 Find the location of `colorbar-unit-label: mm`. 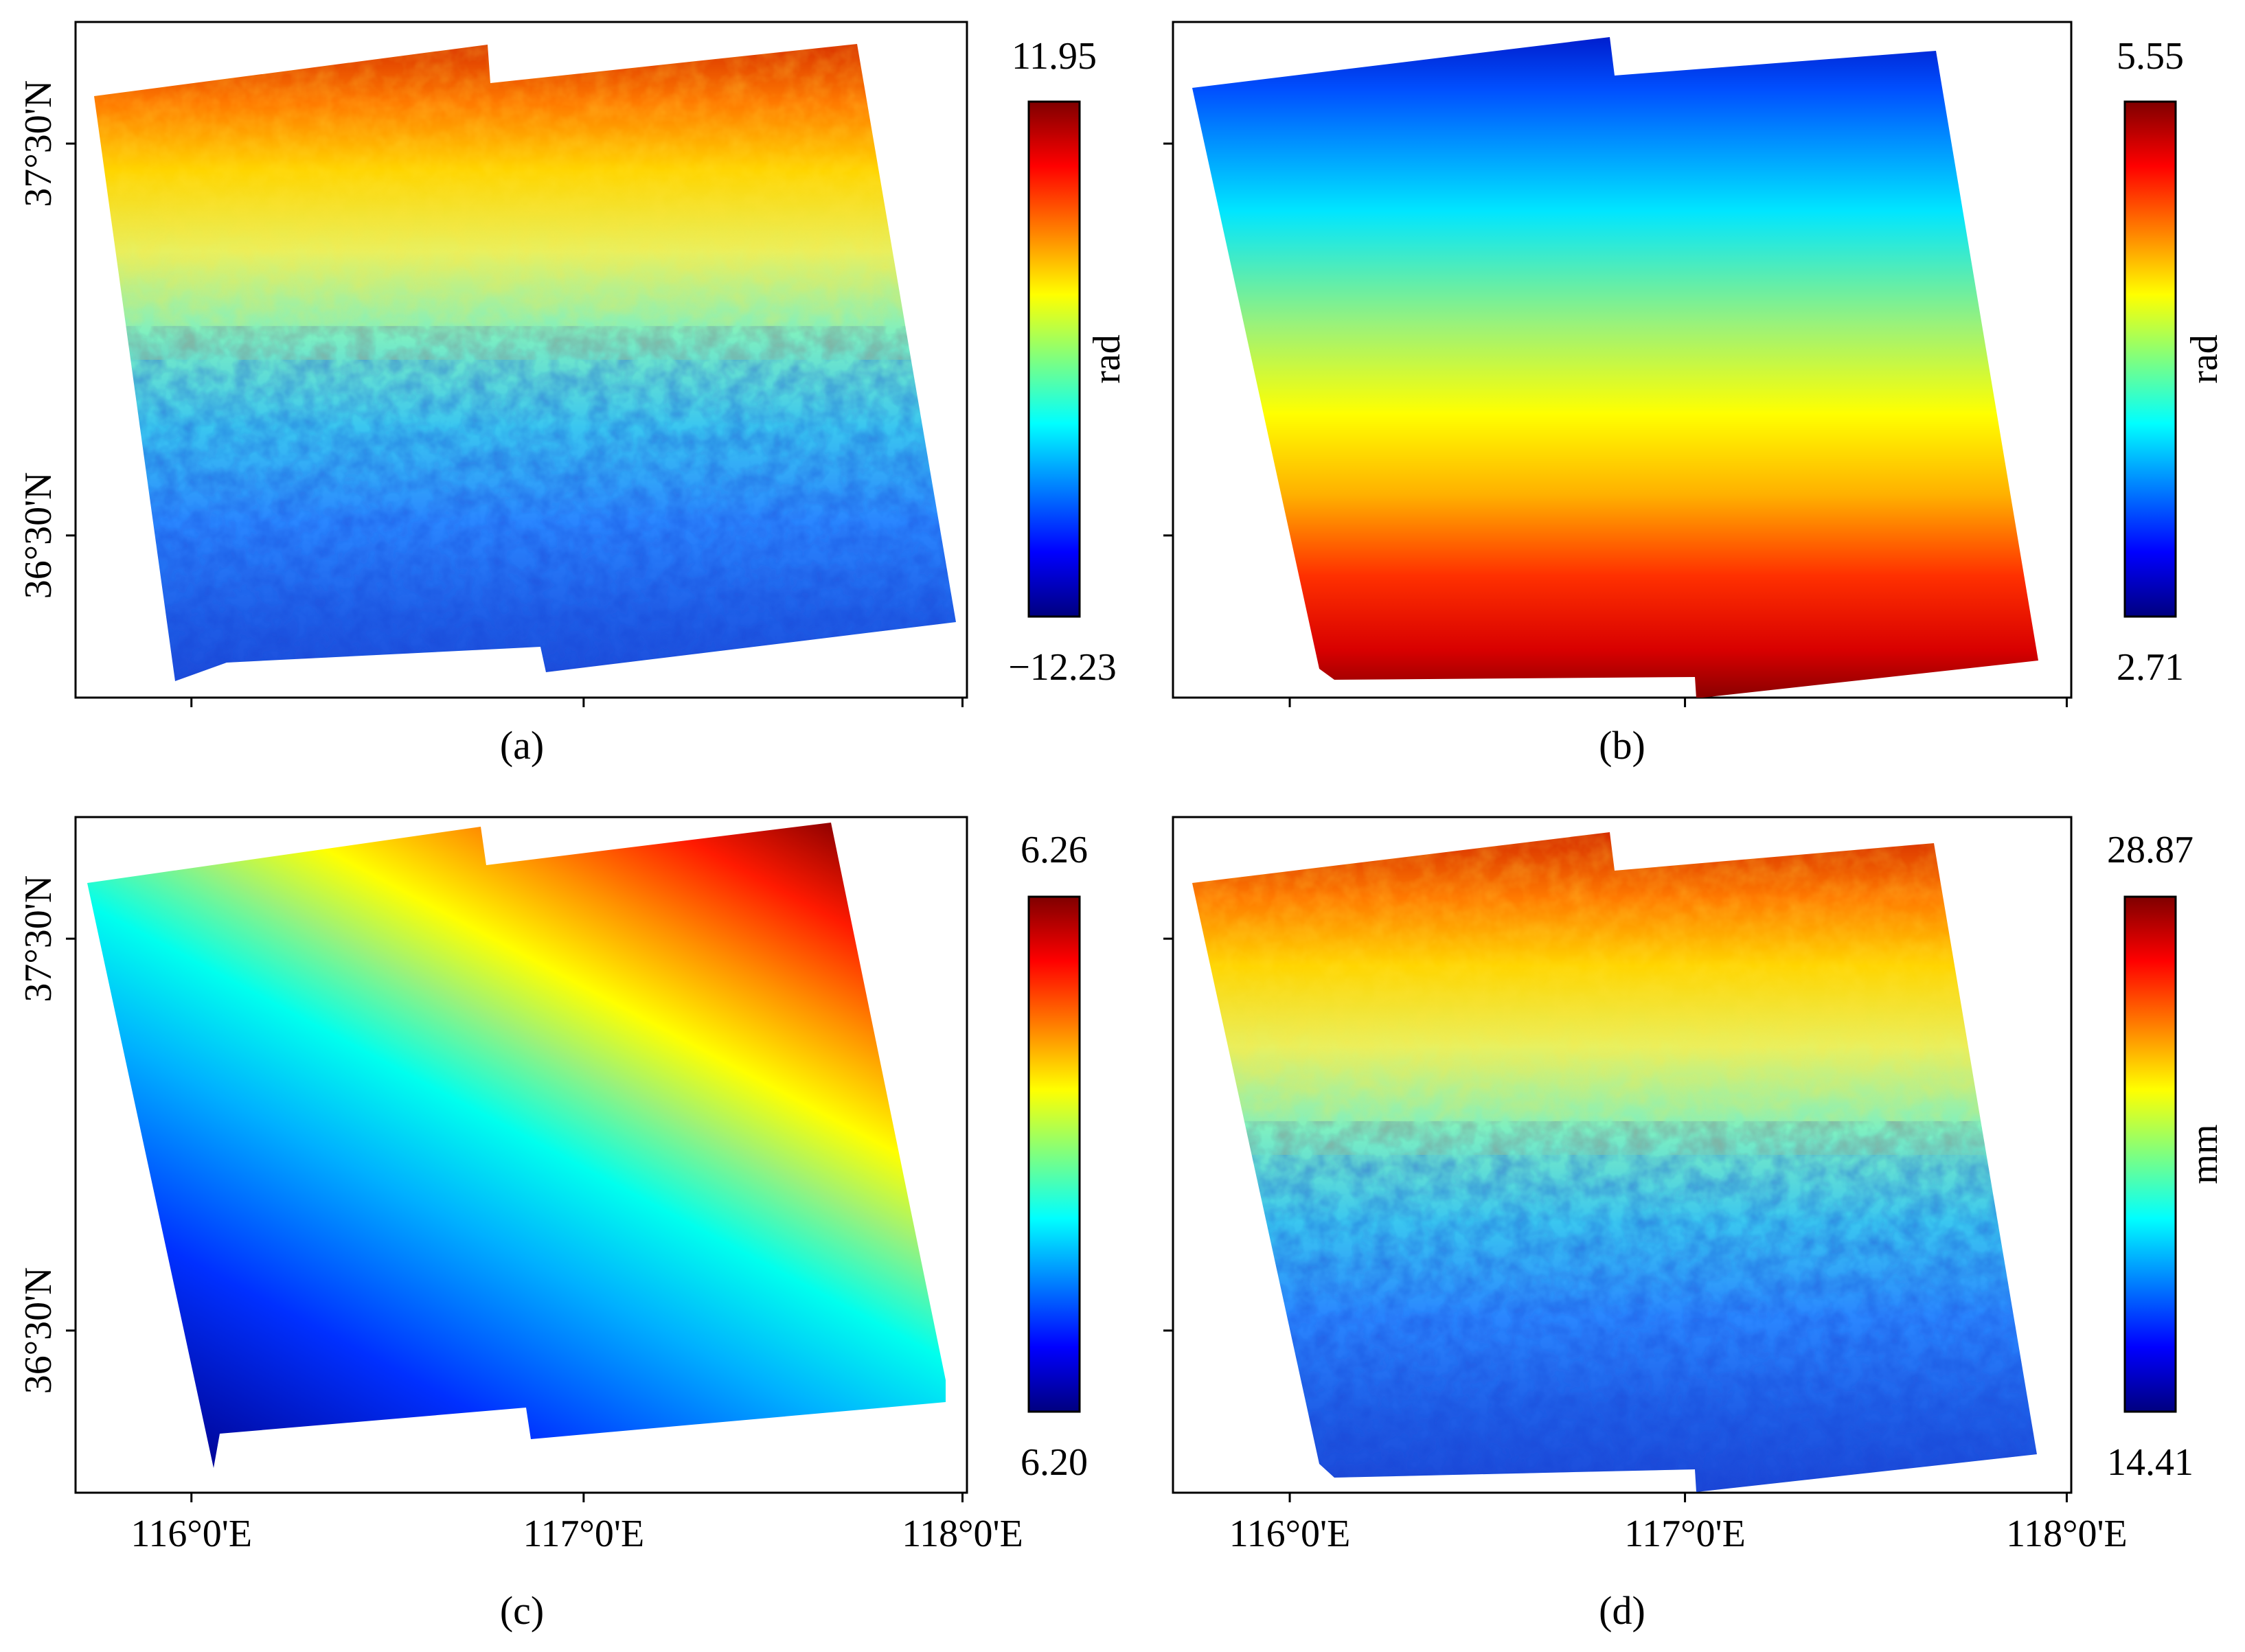

colorbar-unit-label: mm is located at coordinates (2204, 1154).